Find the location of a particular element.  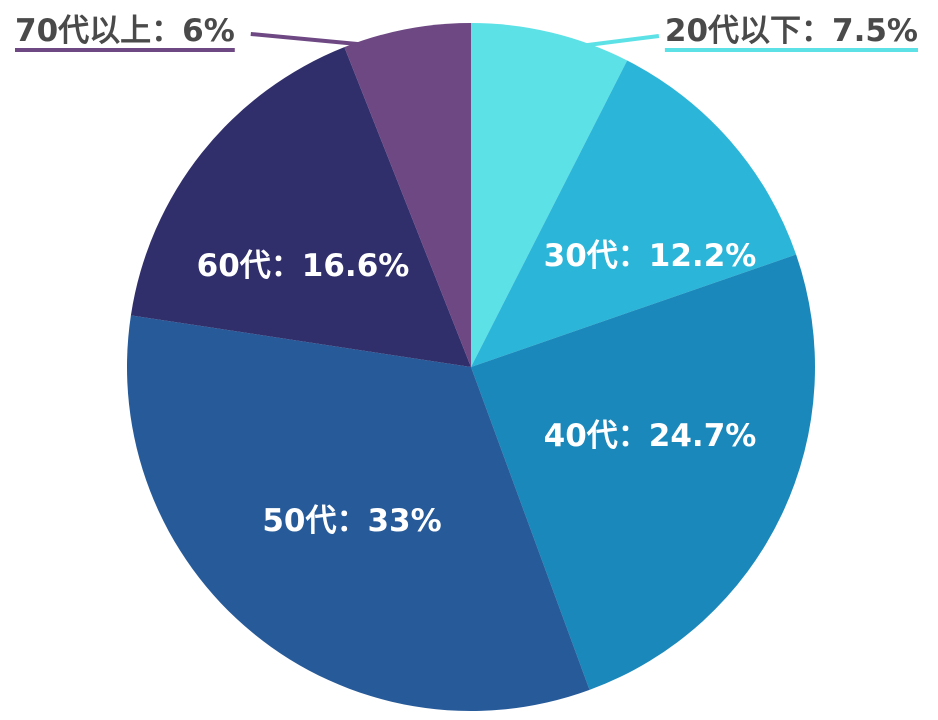

slice-label: 30代：12.2% is located at coordinates (650, 256).